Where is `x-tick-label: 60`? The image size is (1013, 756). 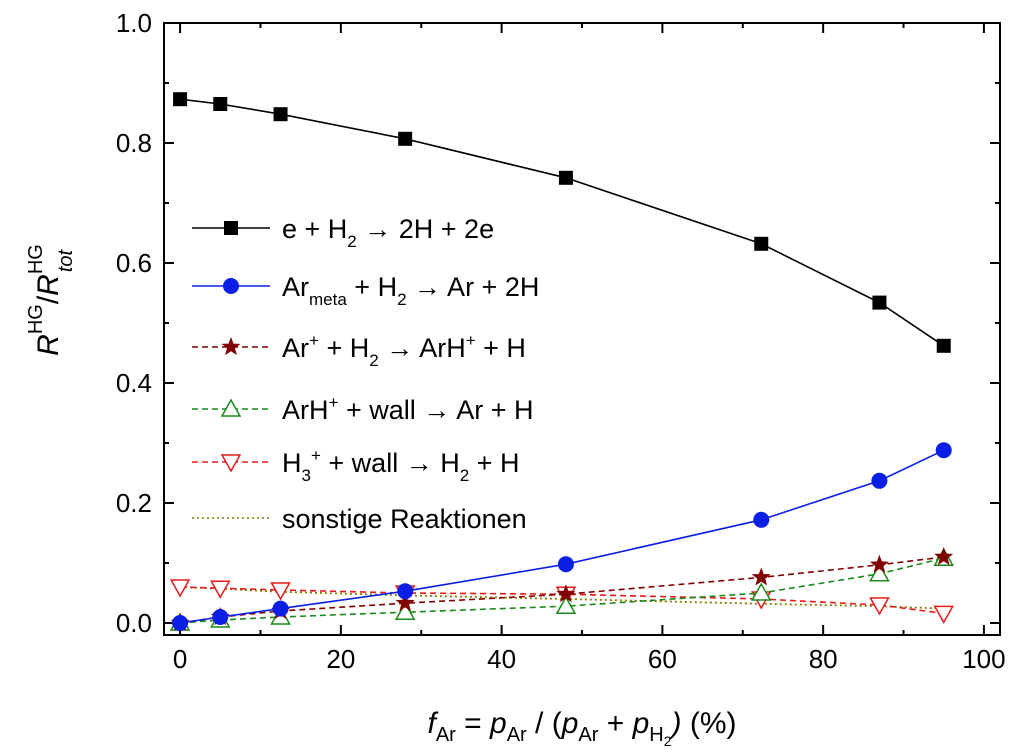 x-tick-label: 60 is located at coordinates (662, 659).